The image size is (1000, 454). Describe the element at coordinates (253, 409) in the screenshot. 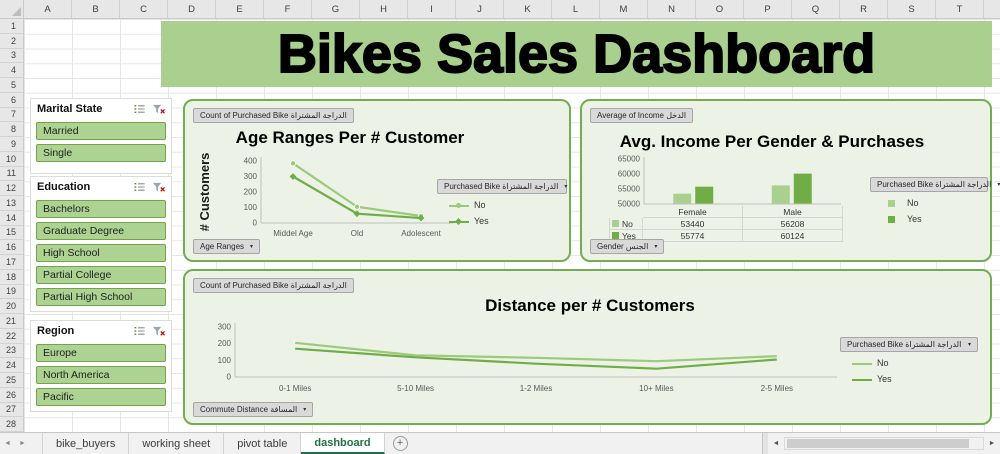

I see `axis-field-button: Commute Distance المسافة ▾` at that location.